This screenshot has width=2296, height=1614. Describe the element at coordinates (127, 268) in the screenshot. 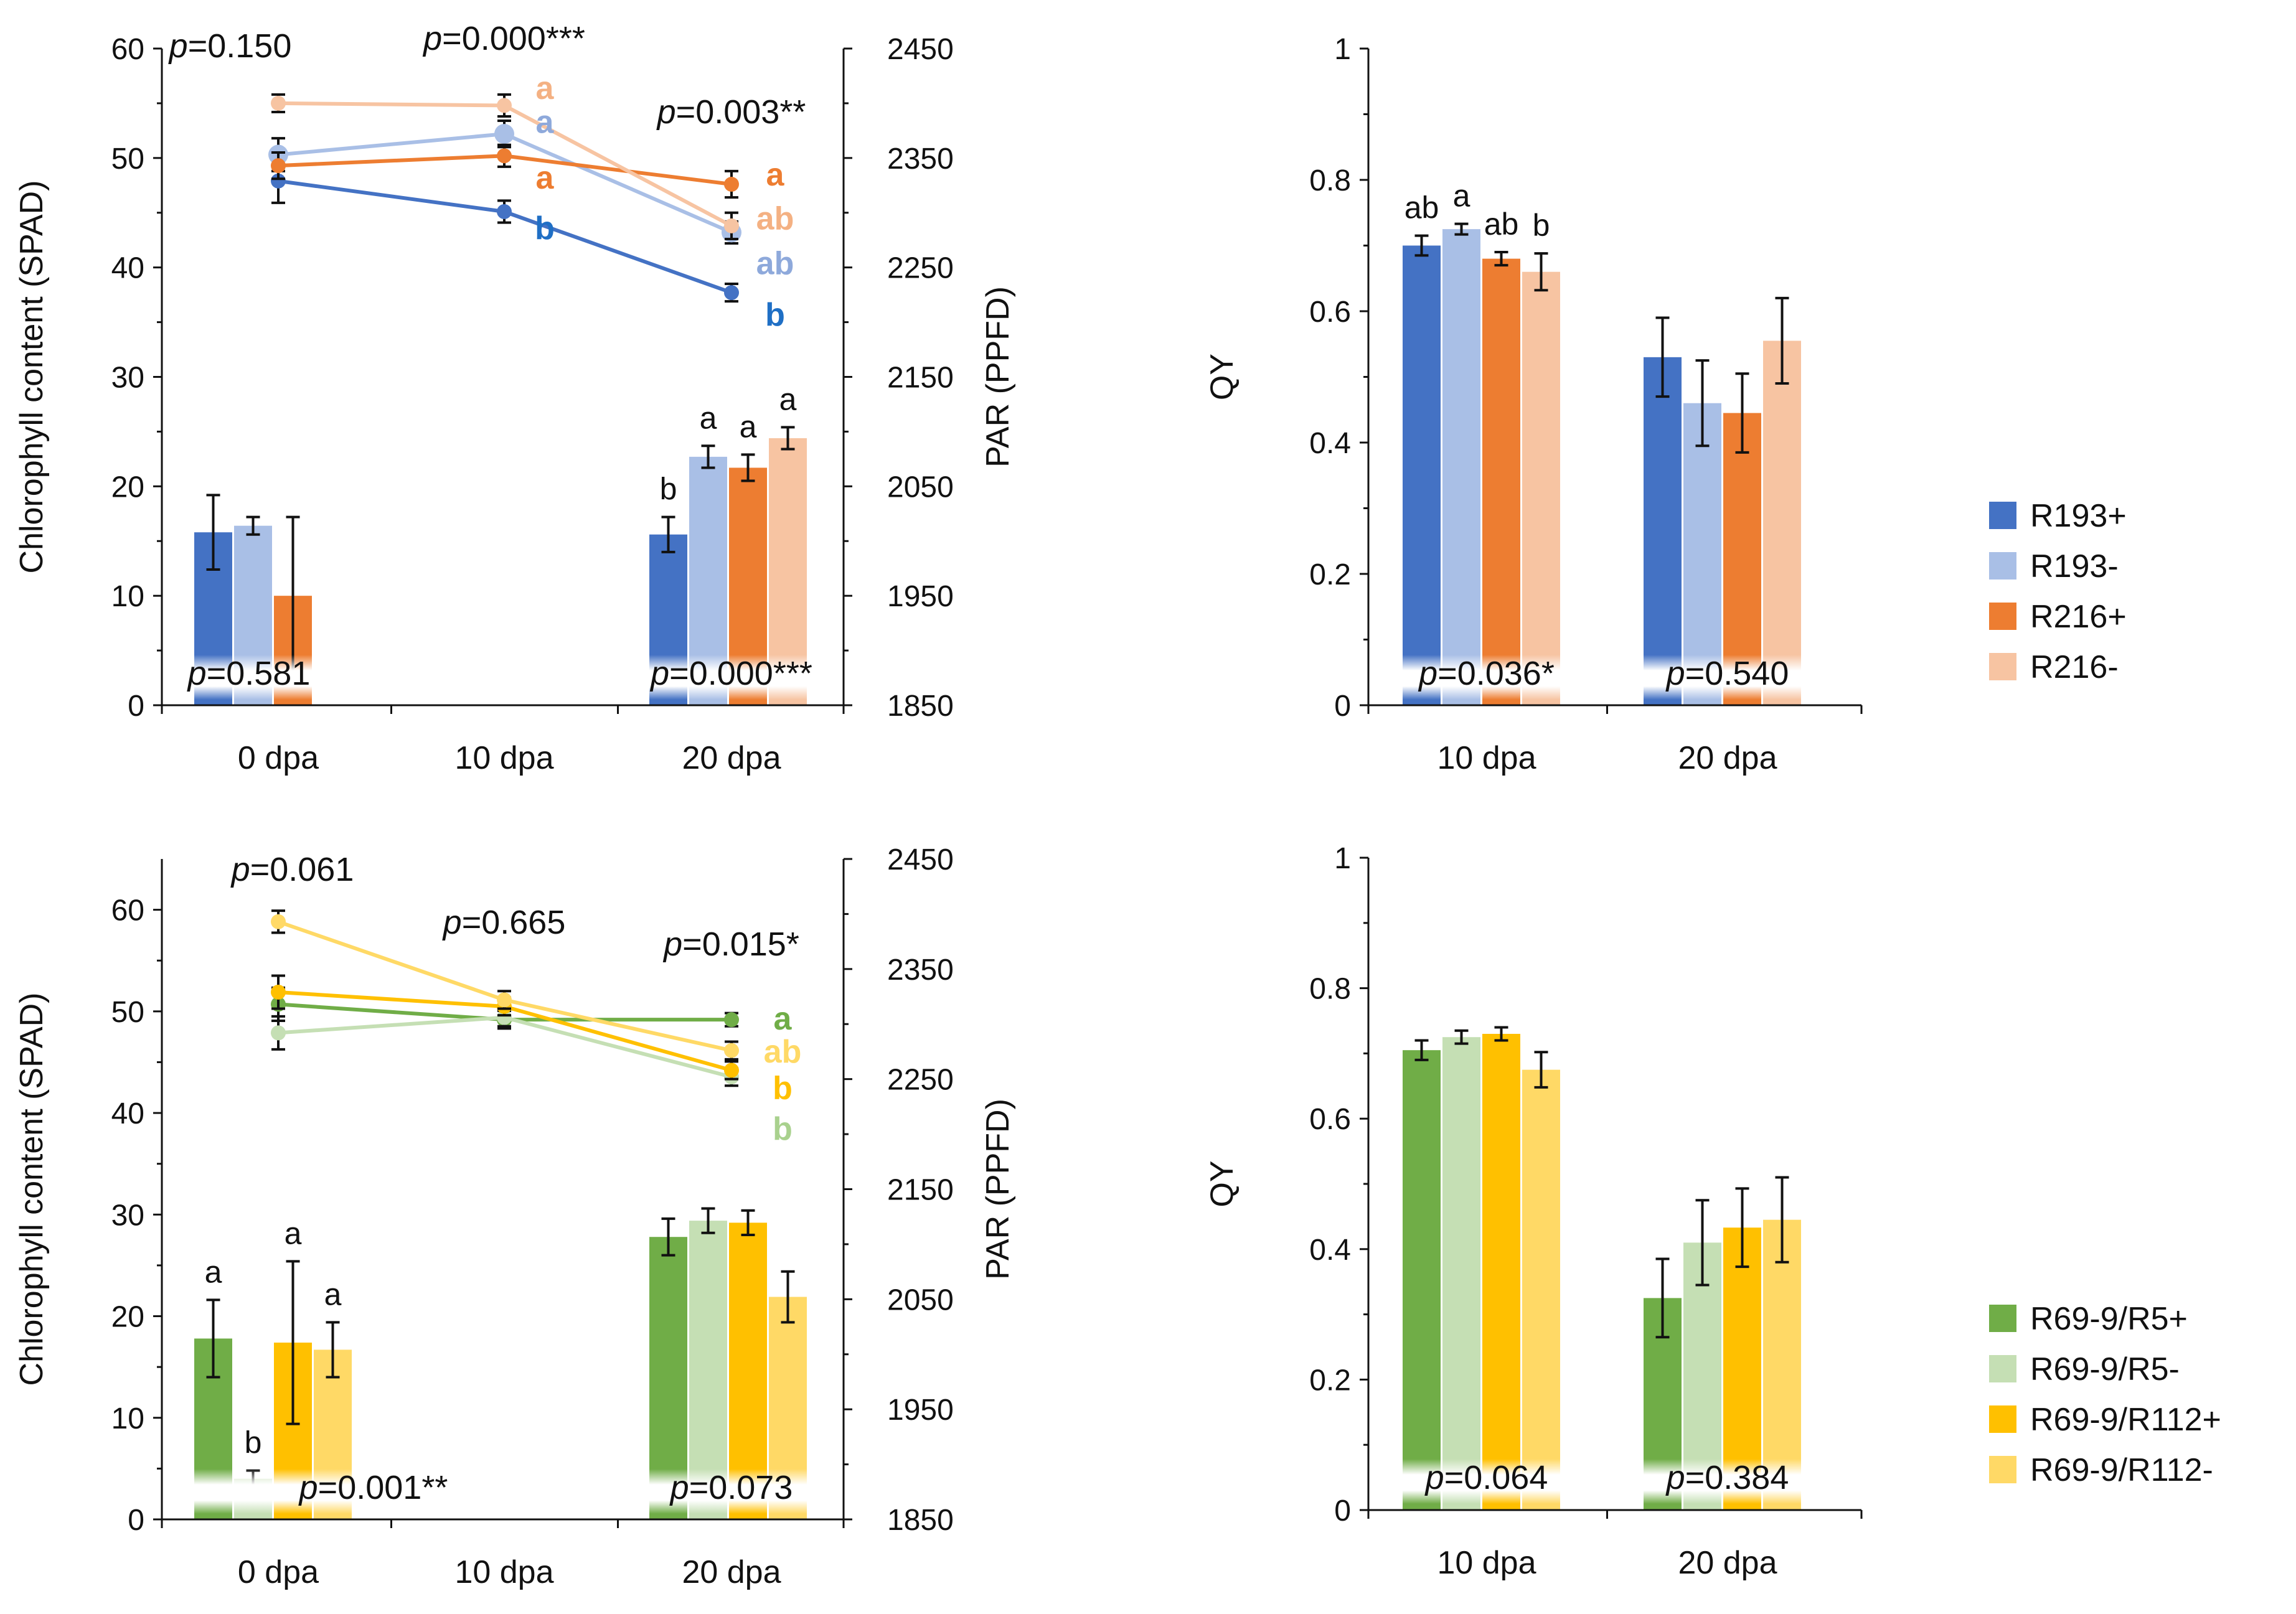

I see `chl-top-y-tick-label-4: 40` at that location.